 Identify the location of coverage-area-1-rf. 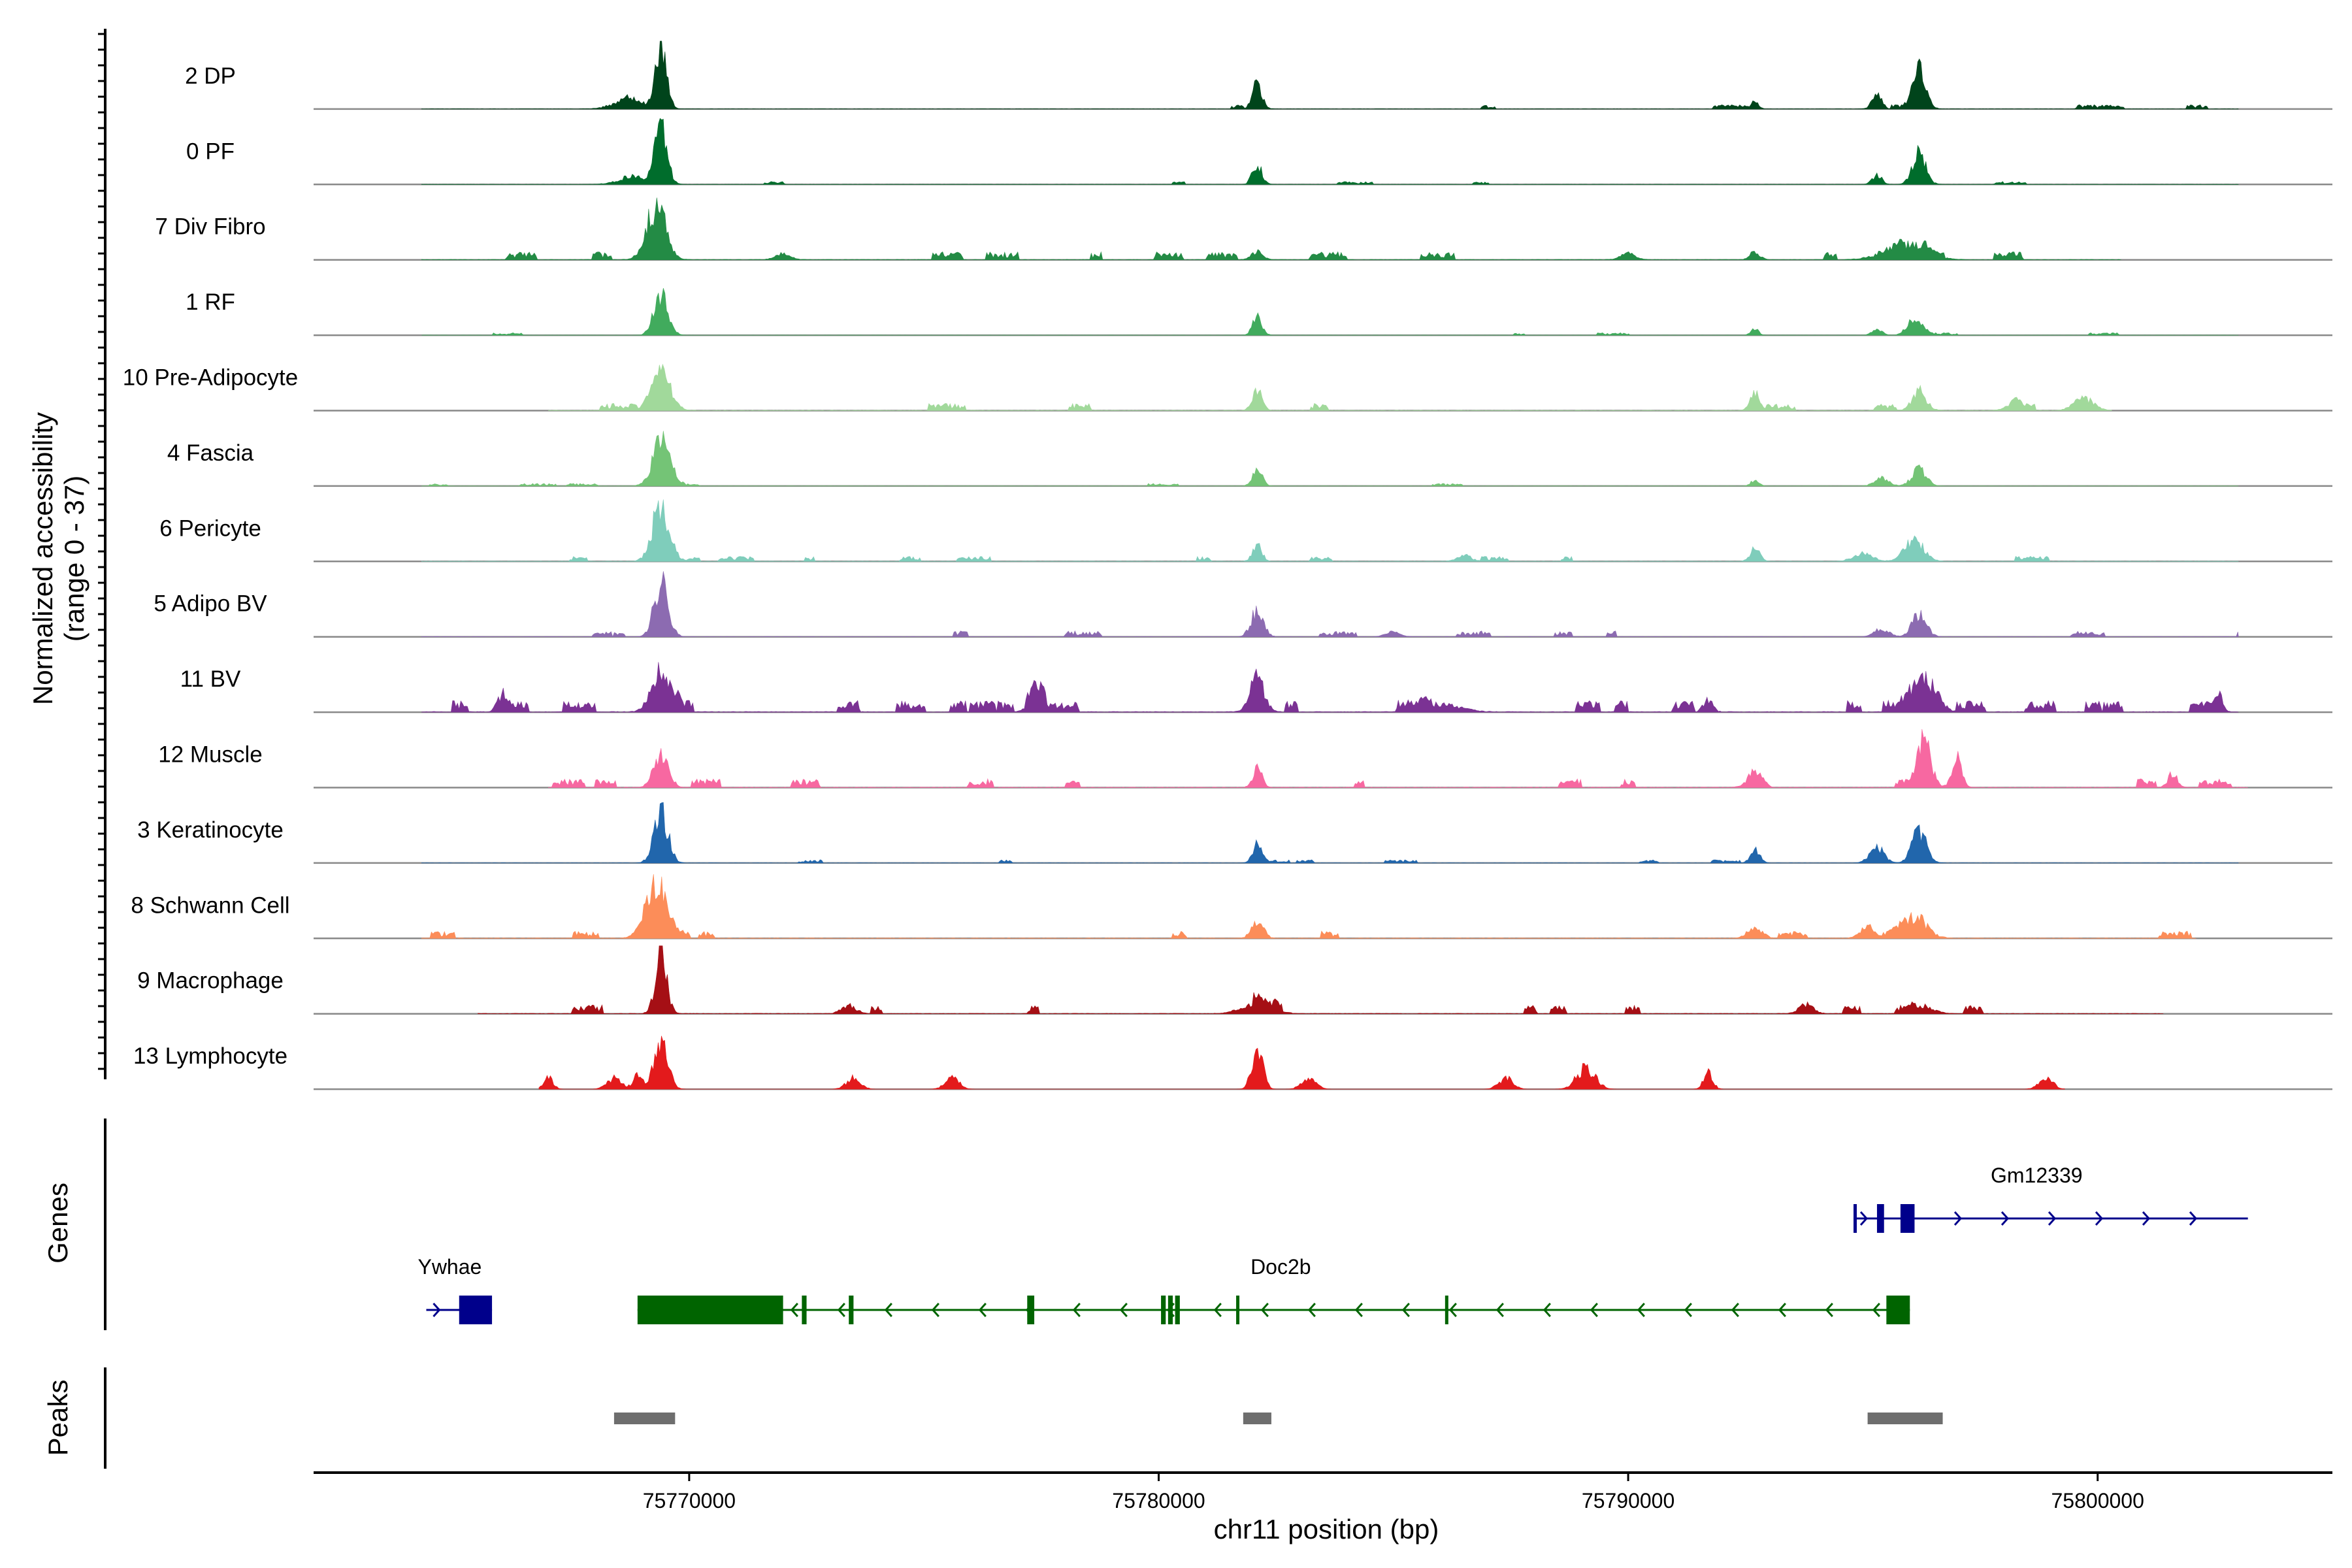
(1330, 311).